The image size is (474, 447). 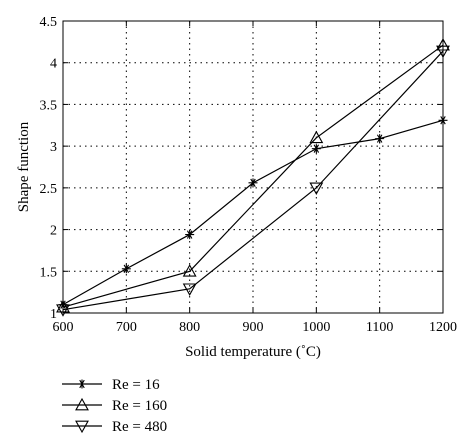 What do you see at coordinates (49, 189) in the screenshot?
I see `y-tick-label: 2.5` at bounding box center [49, 189].